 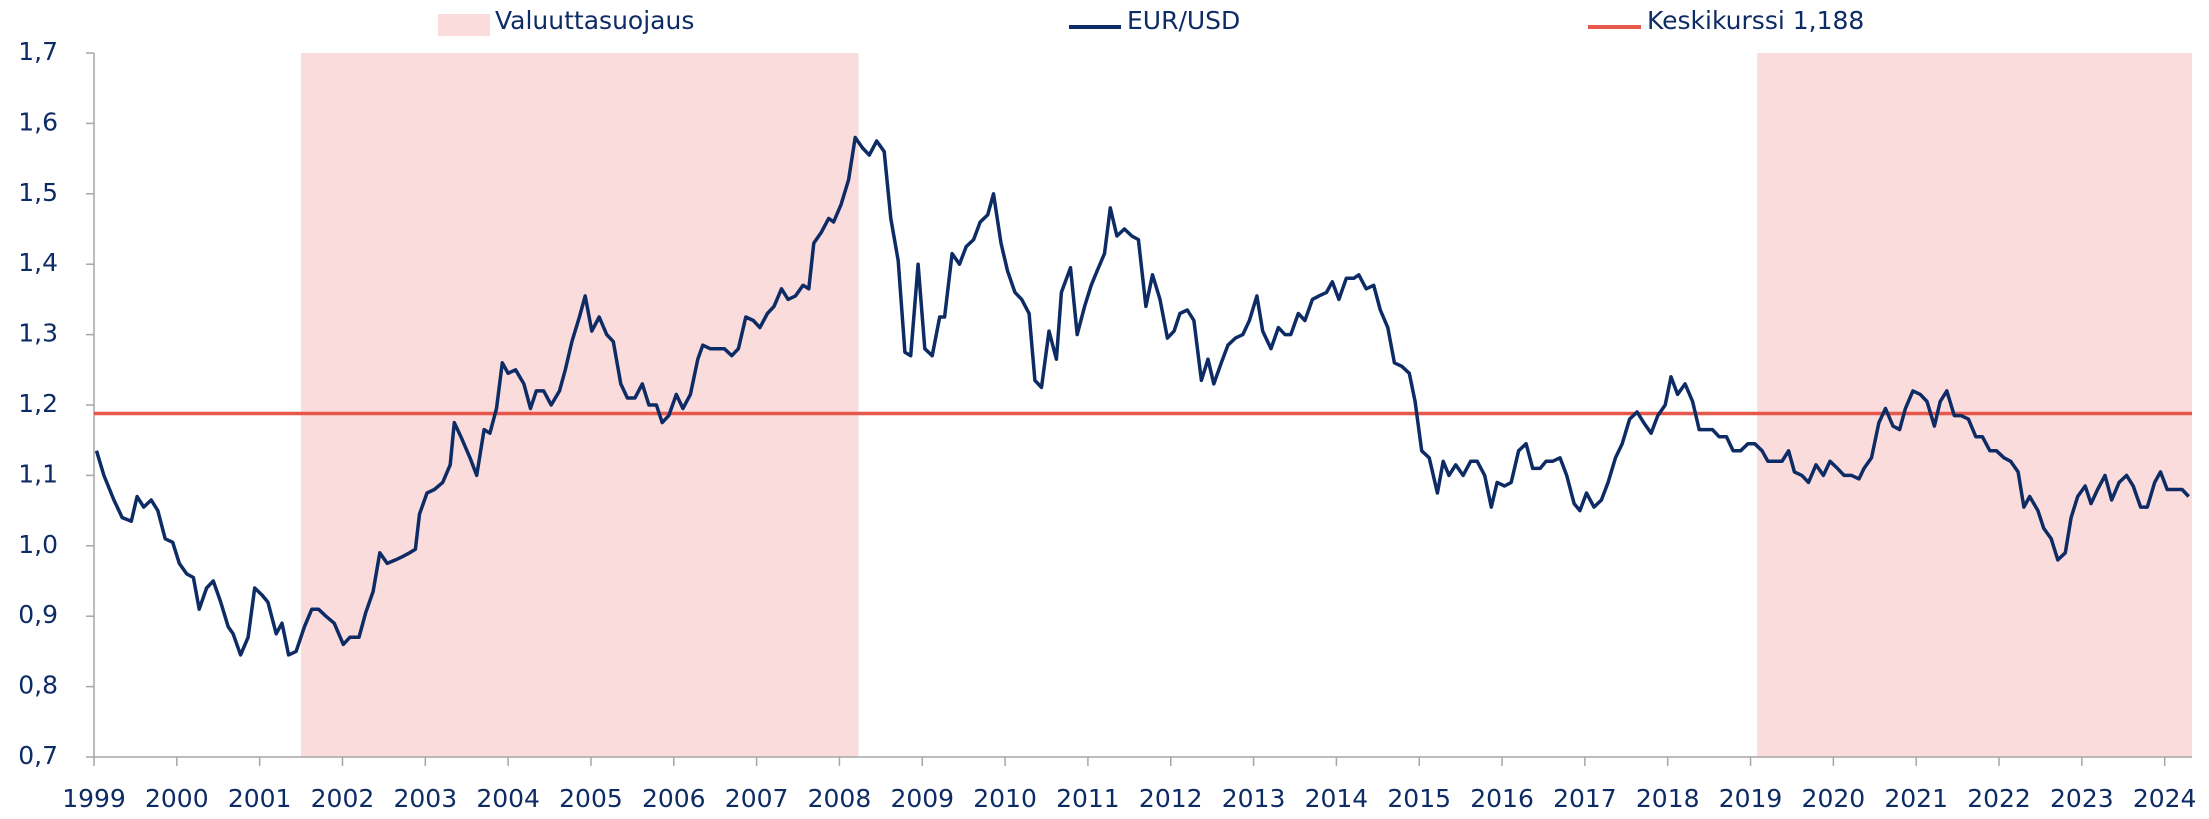 I want to click on x-tick-label: 2008, so click(x=840, y=798).